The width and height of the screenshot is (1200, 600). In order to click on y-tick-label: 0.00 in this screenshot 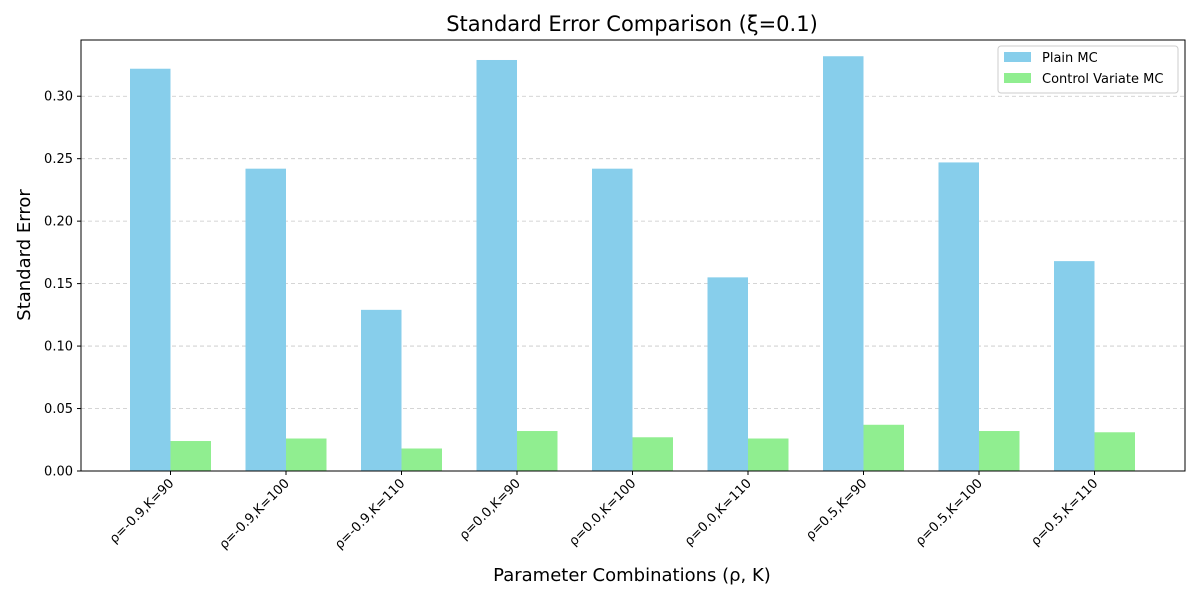, I will do `click(58, 472)`.